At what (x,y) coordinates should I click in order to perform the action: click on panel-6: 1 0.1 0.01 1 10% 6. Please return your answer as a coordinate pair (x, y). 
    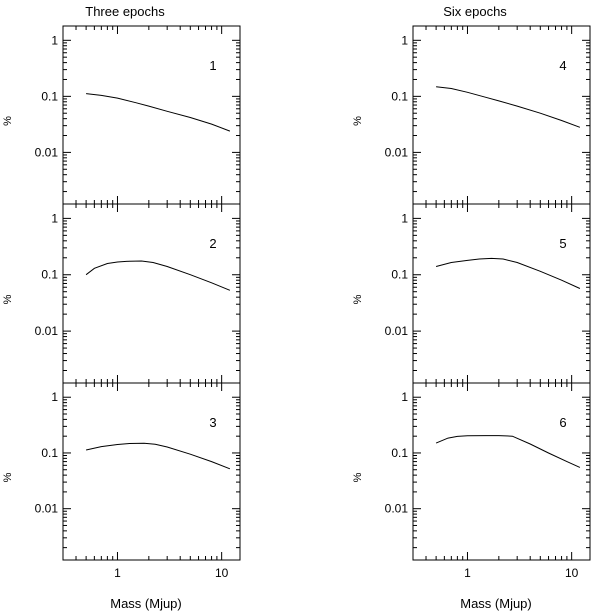
    Looking at the image, I should click on (471, 481).